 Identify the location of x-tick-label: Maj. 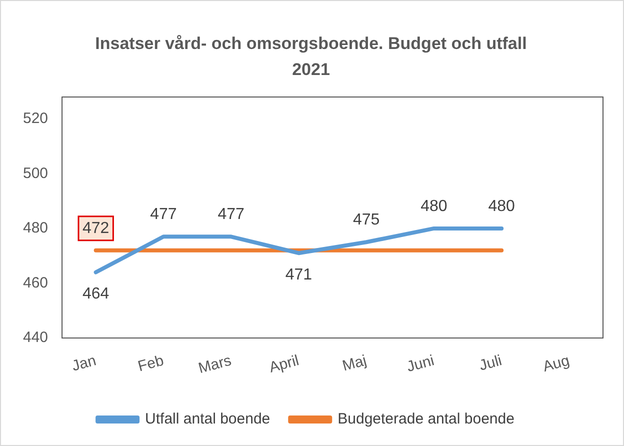
(354, 363).